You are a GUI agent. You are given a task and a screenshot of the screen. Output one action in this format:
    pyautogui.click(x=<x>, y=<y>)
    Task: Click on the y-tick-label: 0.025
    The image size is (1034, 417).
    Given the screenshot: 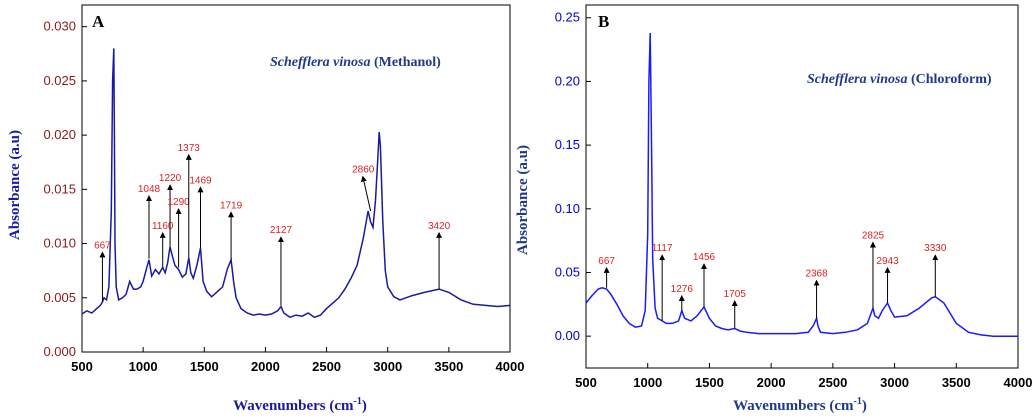 What is the action you would take?
    pyautogui.click(x=59, y=80)
    